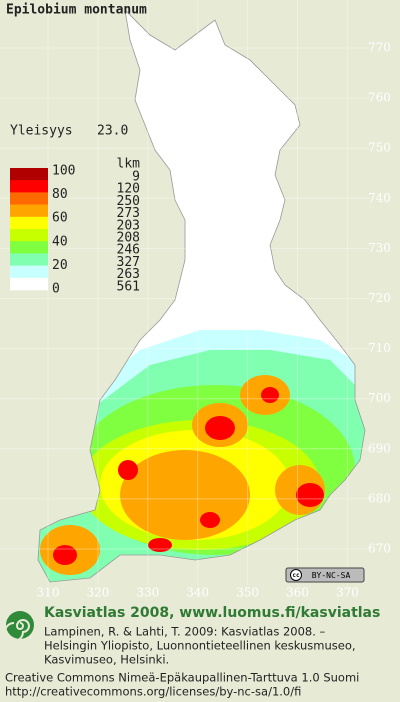  I want to click on legend-count: 246, so click(128, 250).